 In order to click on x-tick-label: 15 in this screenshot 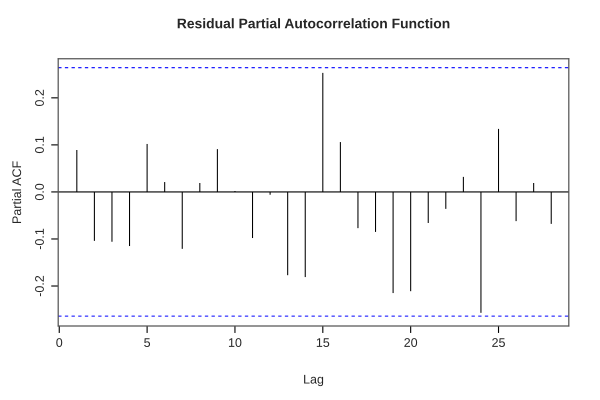, I will do `click(323, 342)`.